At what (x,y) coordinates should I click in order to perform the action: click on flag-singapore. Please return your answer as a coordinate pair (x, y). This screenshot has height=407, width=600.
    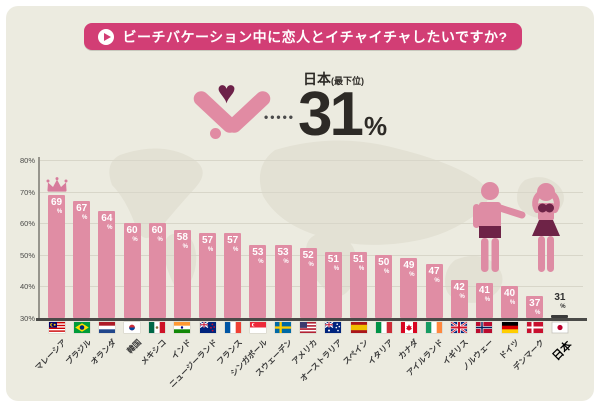
    Looking at the image, I should click on (257, 327).